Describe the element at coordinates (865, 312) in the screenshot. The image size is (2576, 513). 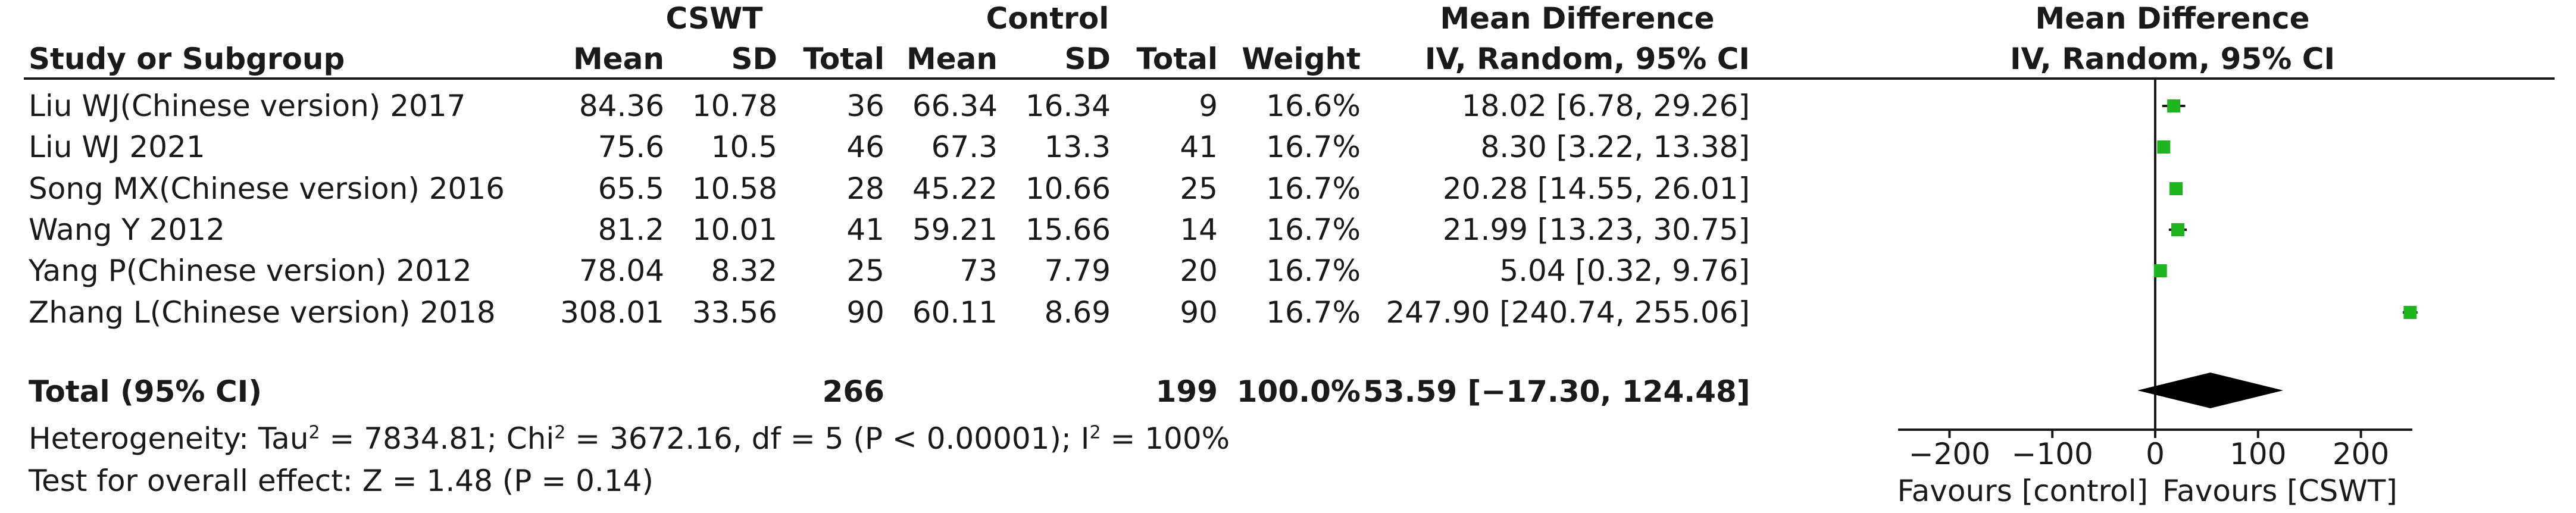
I see `cswt-total: 90` at that location.